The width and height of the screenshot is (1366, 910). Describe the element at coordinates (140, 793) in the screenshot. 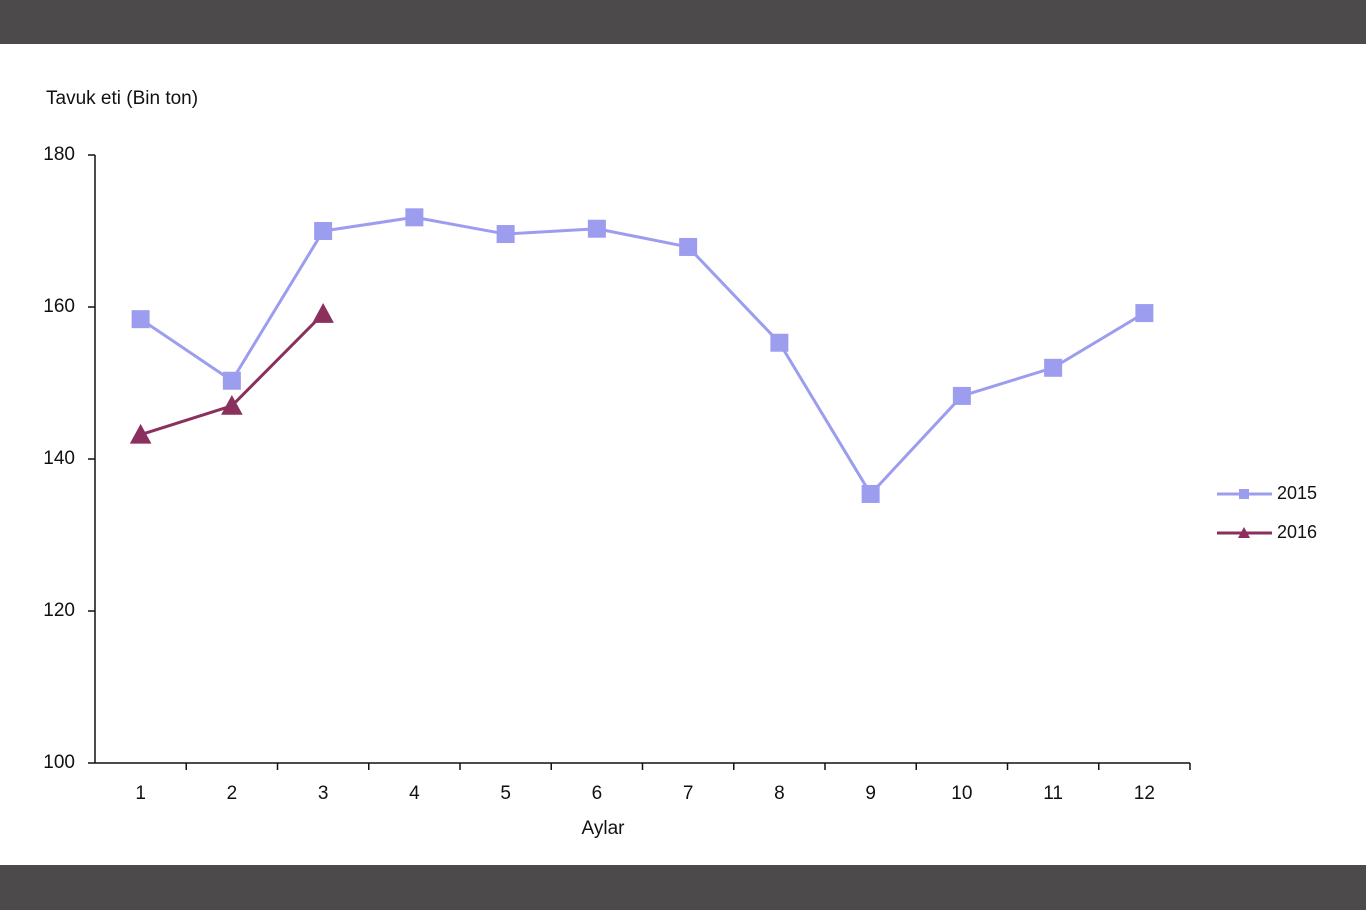

I see `x-tick-label: 1` at that location.